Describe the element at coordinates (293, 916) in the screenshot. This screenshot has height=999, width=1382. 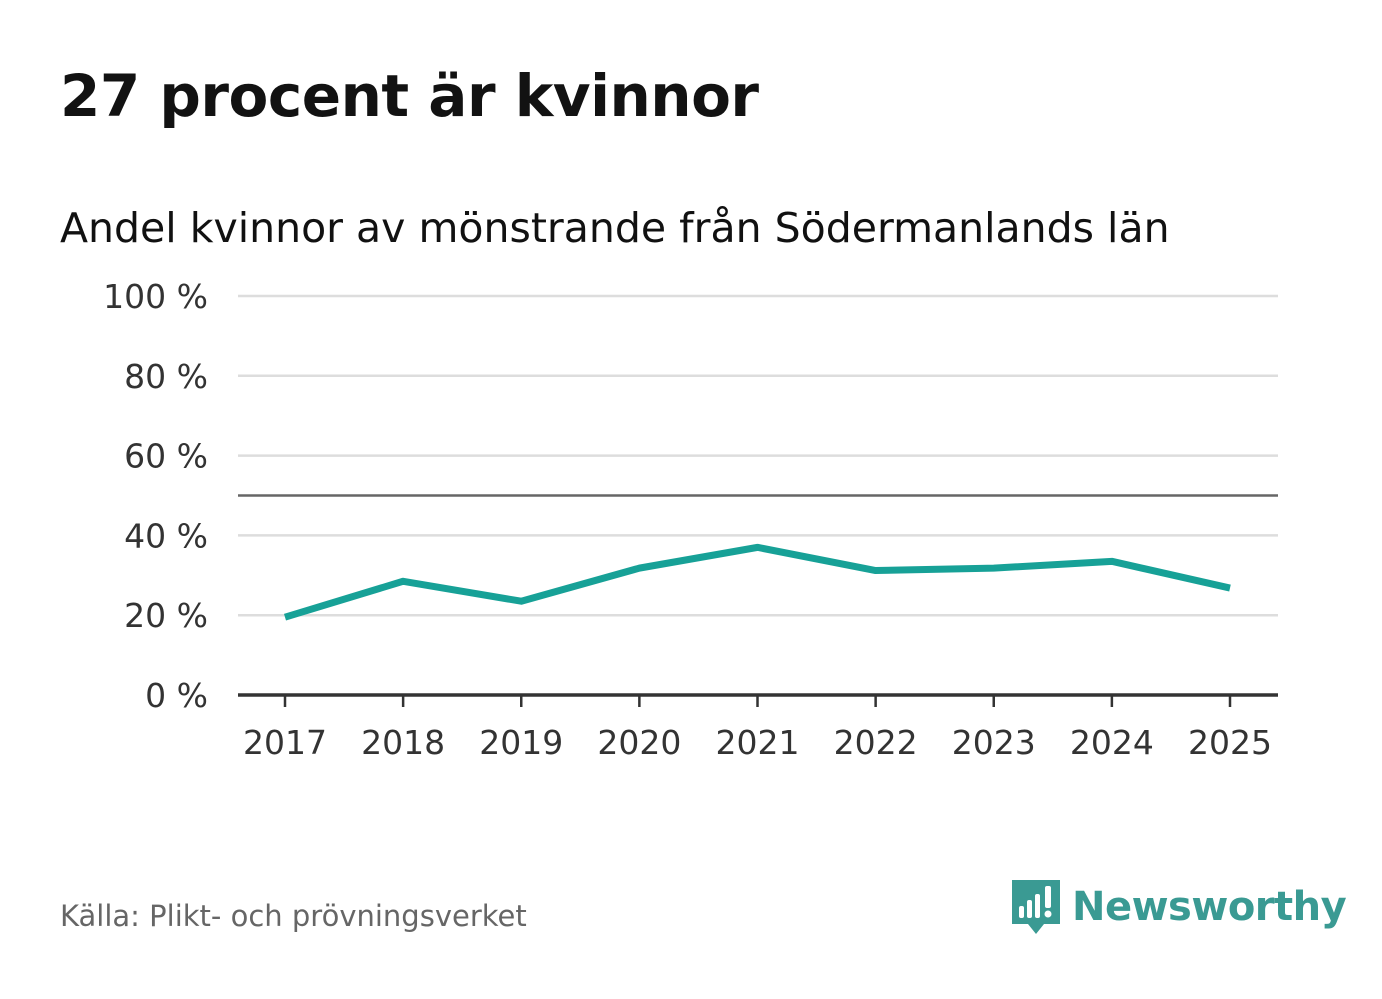
I see `source-note: Källa: Plikt- och prövningsverket` at that location.